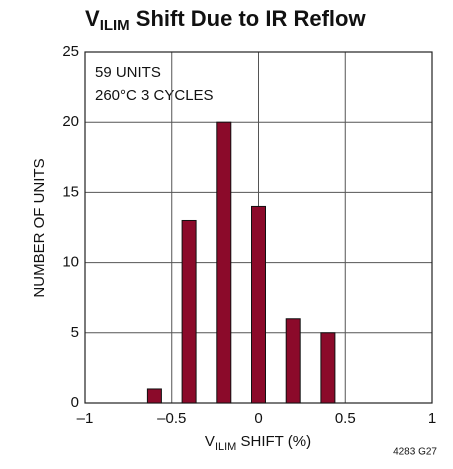  Describe the element at coordinates (70, 121) in the screenshot. I see `y-tick-label: 20` at that location.